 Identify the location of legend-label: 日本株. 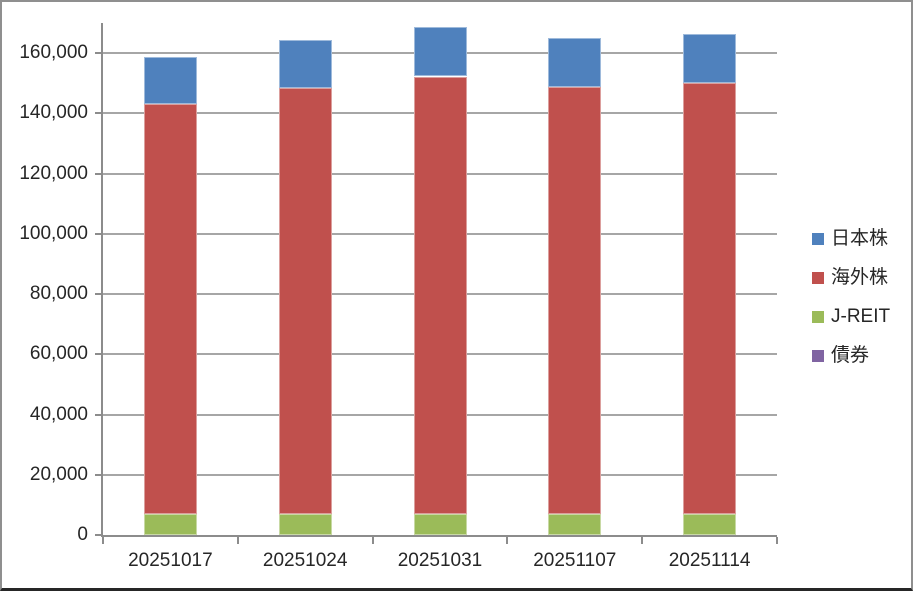
(860, 238).